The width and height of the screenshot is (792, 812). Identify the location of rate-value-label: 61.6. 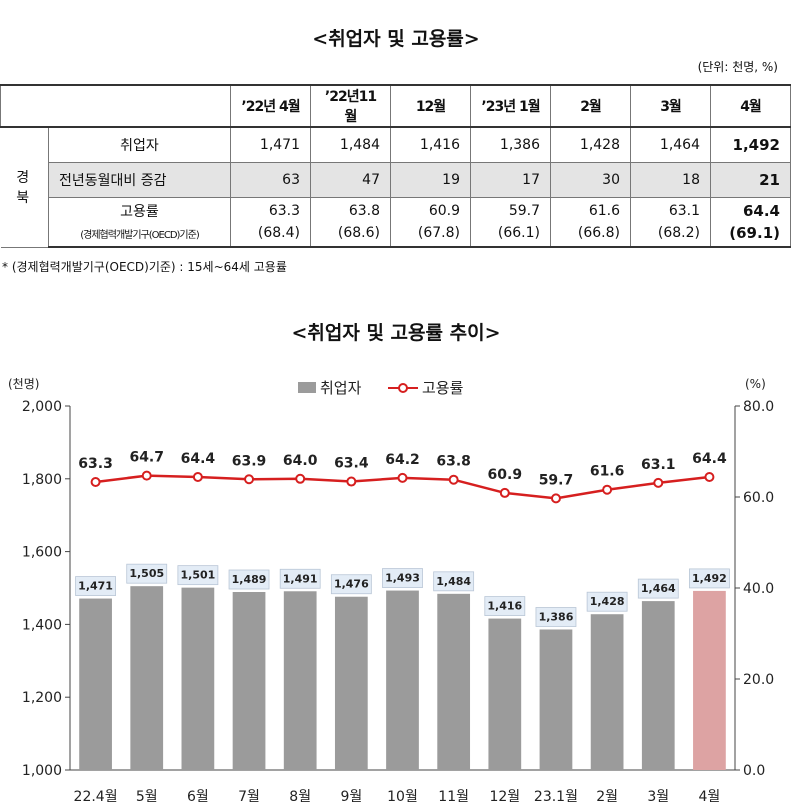
(607, 472).